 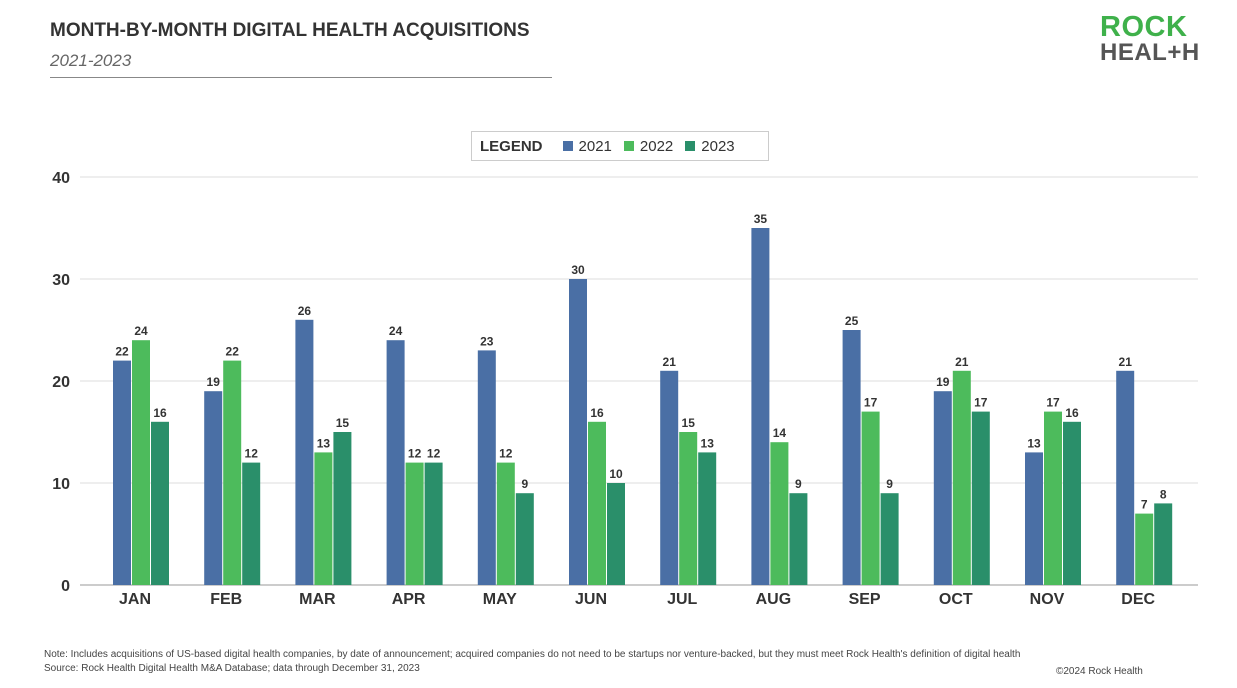 What do you see at coordinates (1163, 494) in the screenshot?
I see `data-label: 8` at bounding box center [1163, 494].